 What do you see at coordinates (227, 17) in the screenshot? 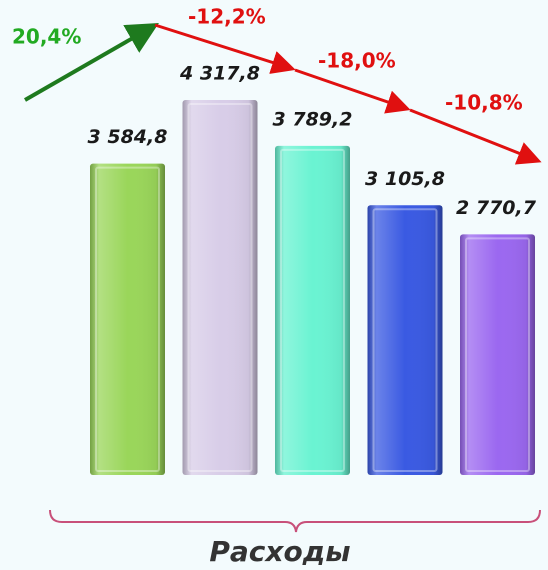
I see `annotation: -12,2%` at bounding box center [227, 17].